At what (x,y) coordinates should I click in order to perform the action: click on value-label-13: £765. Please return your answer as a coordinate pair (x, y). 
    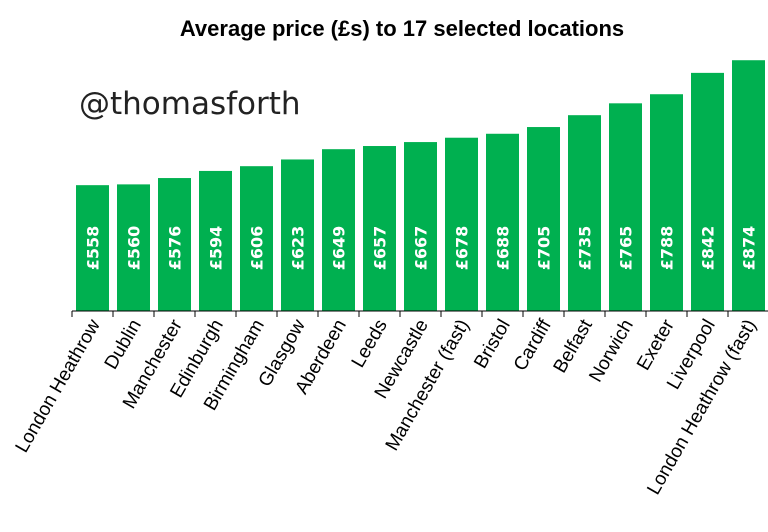
    Looking at the image, I should click on (626, 248).